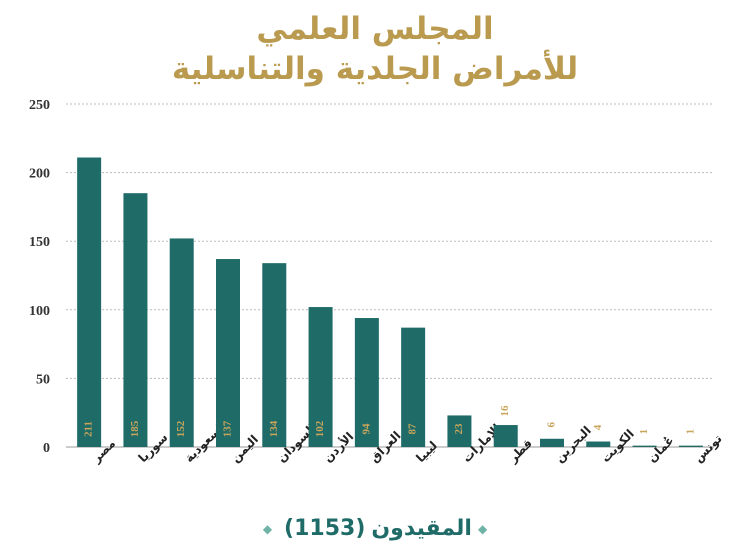 The height and width of the screenshot is (557, 750). I want to click on y-tick-label: 150, so click(39, 242).